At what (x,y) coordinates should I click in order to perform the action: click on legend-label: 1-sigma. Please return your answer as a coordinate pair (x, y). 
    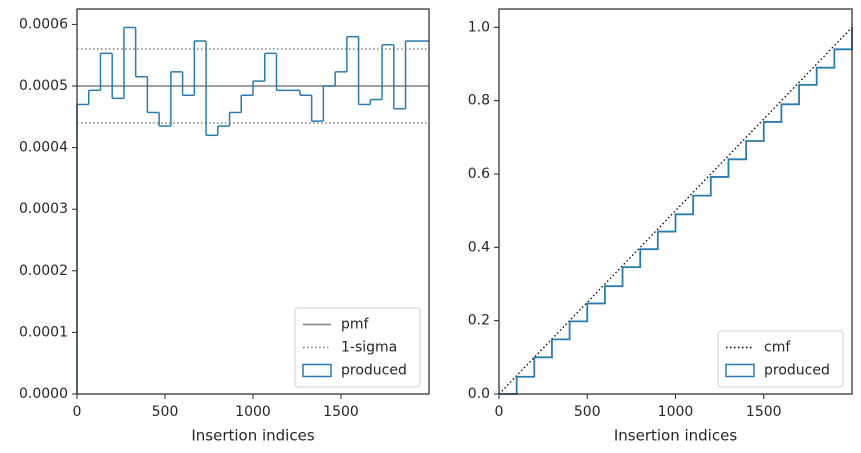
    Looking at the image, I should click on (369, 348).